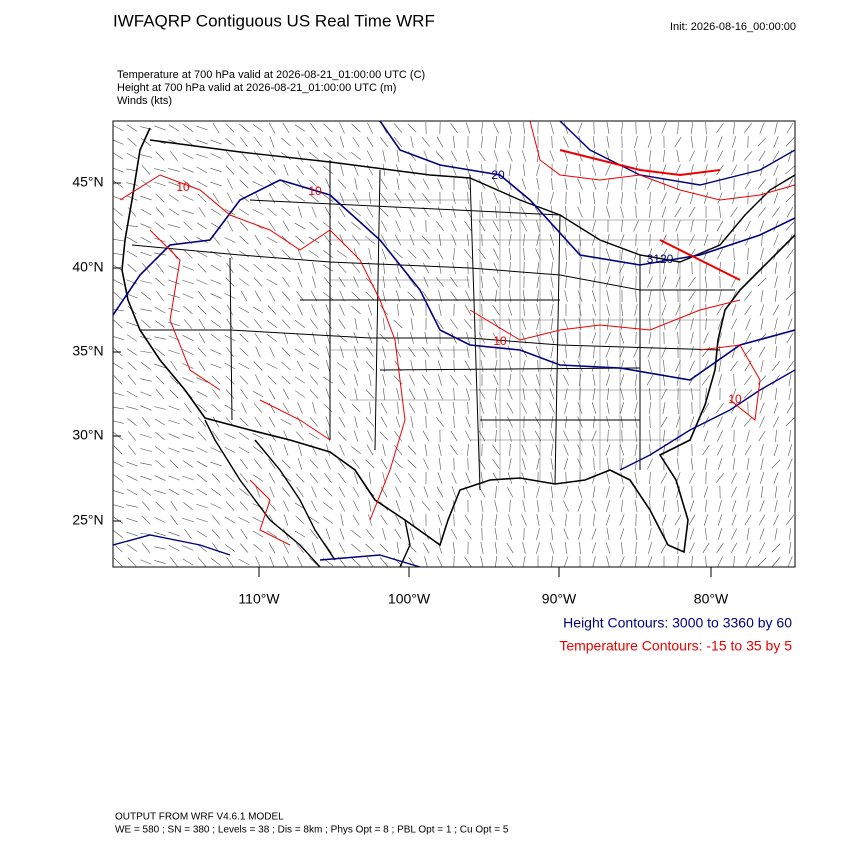 Image resolution: width=850 pixels, height=855 pixels. What do you see at coordinates (711, 599) in the screenshot?
I see `lon-label: 80°W` at bounding box center [711, 599].